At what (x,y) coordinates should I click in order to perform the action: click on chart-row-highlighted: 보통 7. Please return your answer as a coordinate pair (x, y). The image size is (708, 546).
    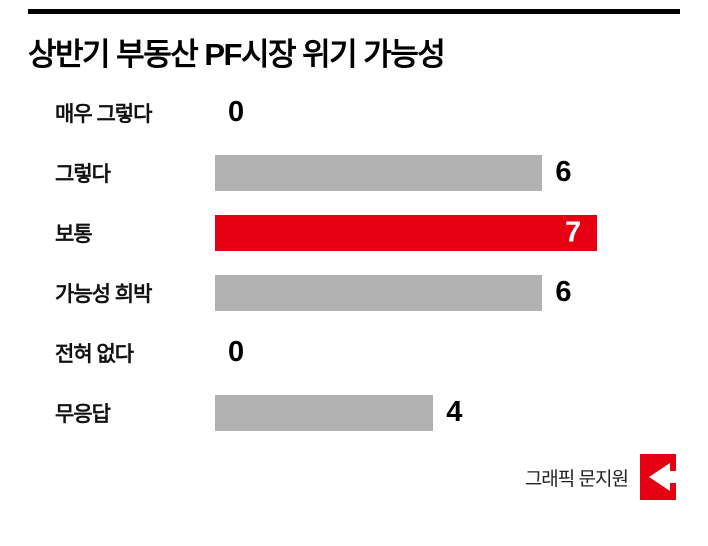
    Looking at the image, I should click on (354, 232).